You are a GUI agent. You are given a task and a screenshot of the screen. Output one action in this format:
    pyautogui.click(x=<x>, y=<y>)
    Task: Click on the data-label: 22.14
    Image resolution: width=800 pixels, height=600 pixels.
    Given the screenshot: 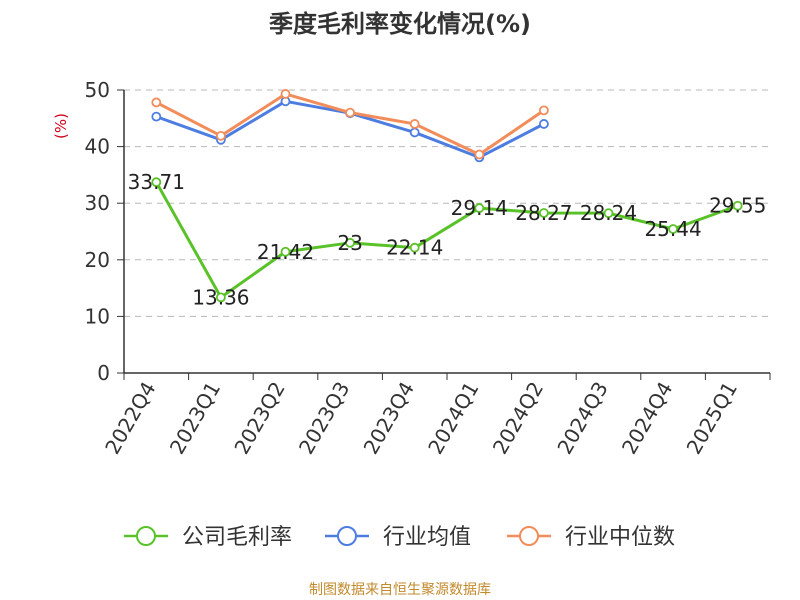 What is the action you would take?
    pyautogui.click(x=414, y=248)
    